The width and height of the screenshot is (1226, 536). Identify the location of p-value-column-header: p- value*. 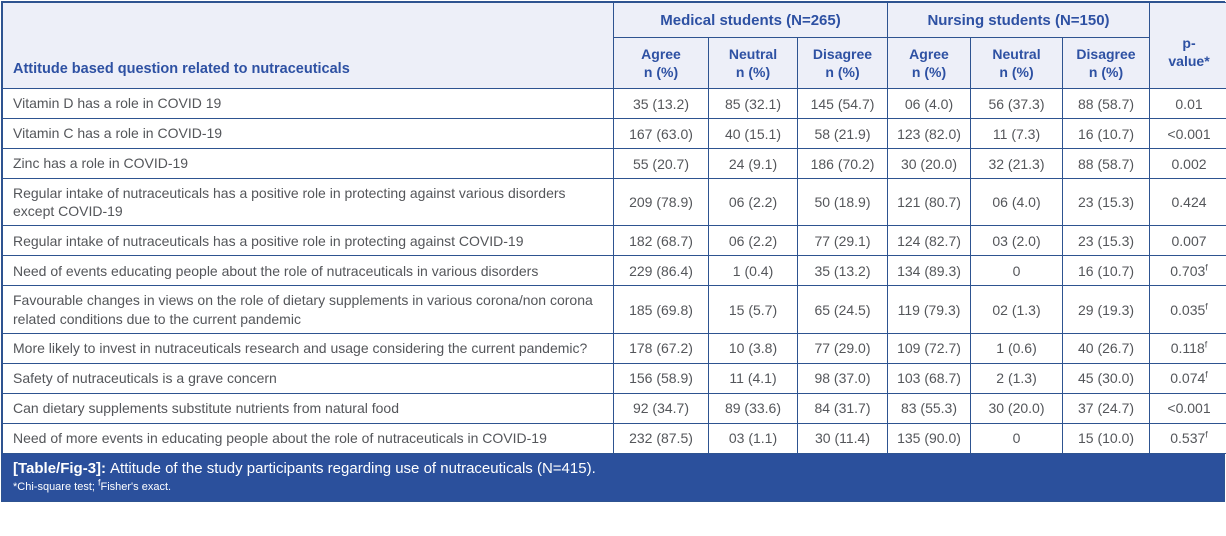
(1187, 45).